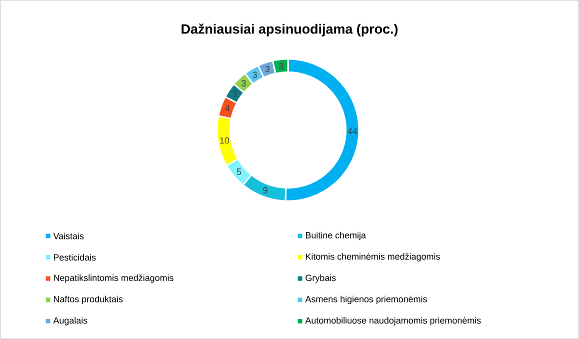 Image resolution: width=579 pixels, height=339 pixels. Describe the element at coordinates (336, 236) in the screenshot. I see `legend-label: Buitine chemija` at that location.